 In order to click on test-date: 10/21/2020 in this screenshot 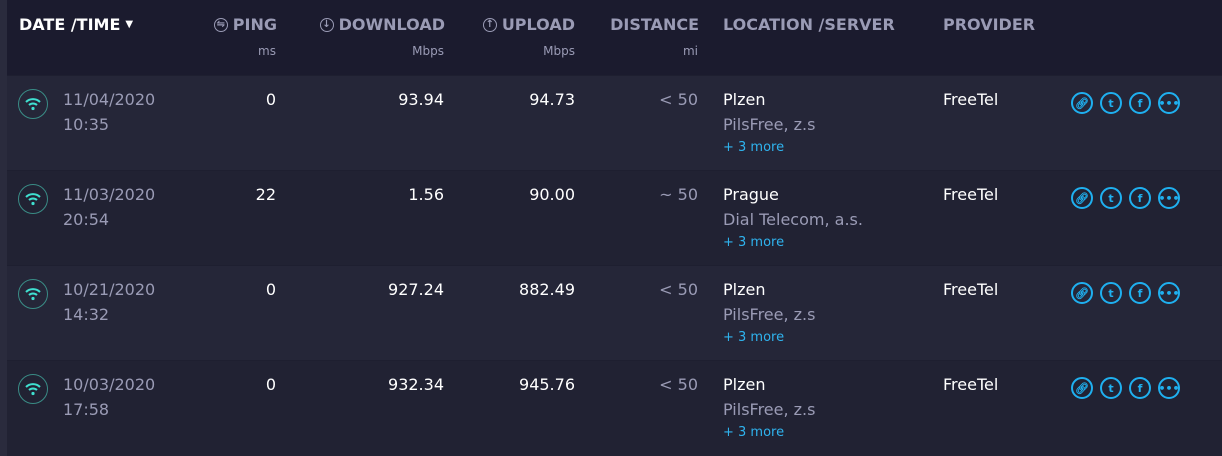, I will do `click(109, 289)`.